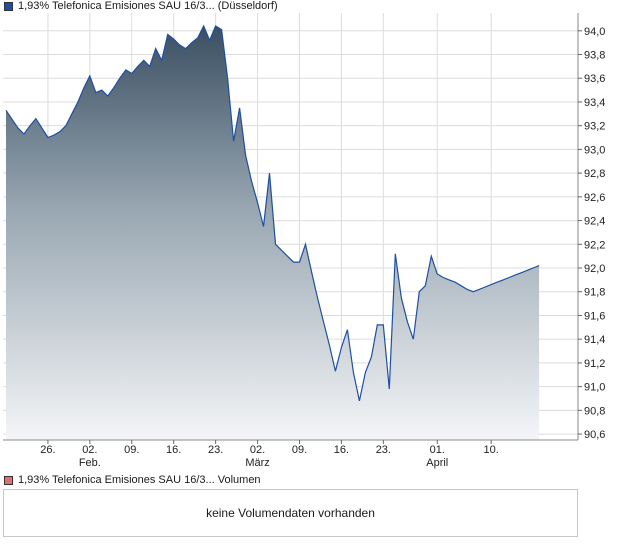 Image resolution: width=620 pixels, height=546 pixels. Describe the element at coordinates (8, 6) in the screenshot. I see `price-legend-swatch` at that location.